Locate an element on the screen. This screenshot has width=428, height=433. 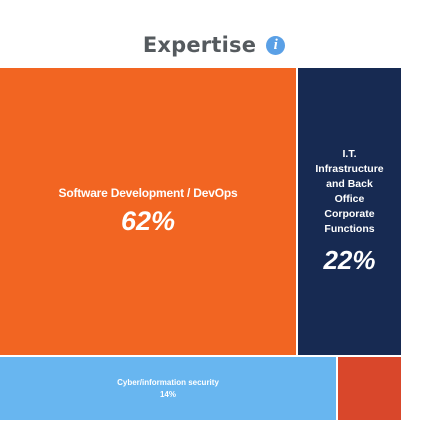
tile-value: 62% is located at coordinates (148, 221).